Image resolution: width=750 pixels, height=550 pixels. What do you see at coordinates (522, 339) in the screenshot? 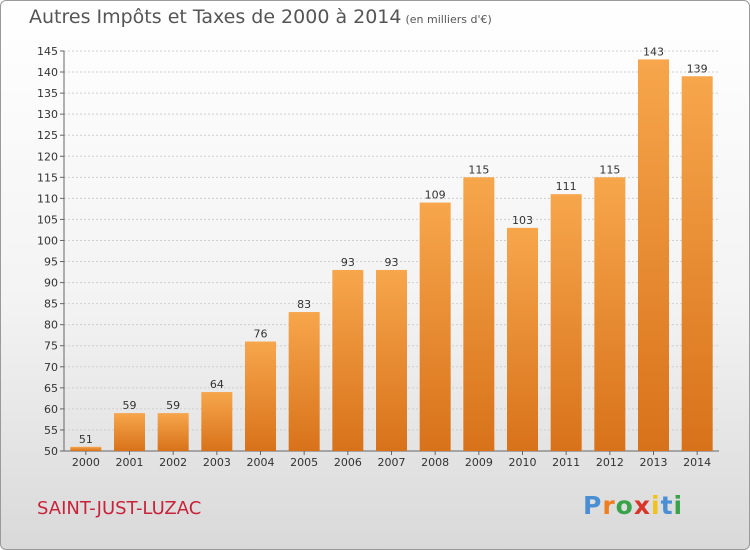
I see `bar-2010` at bounding box center [522, 339].